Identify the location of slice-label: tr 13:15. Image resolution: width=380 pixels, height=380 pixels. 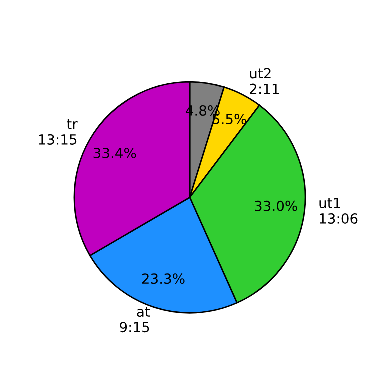
(58, 132).